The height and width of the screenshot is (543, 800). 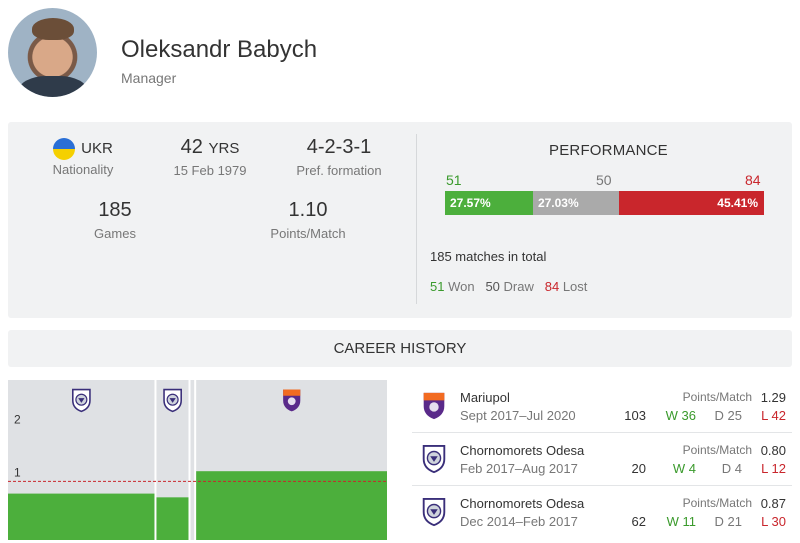 I want to click on games-count: 103, so click(x=635, y=415).